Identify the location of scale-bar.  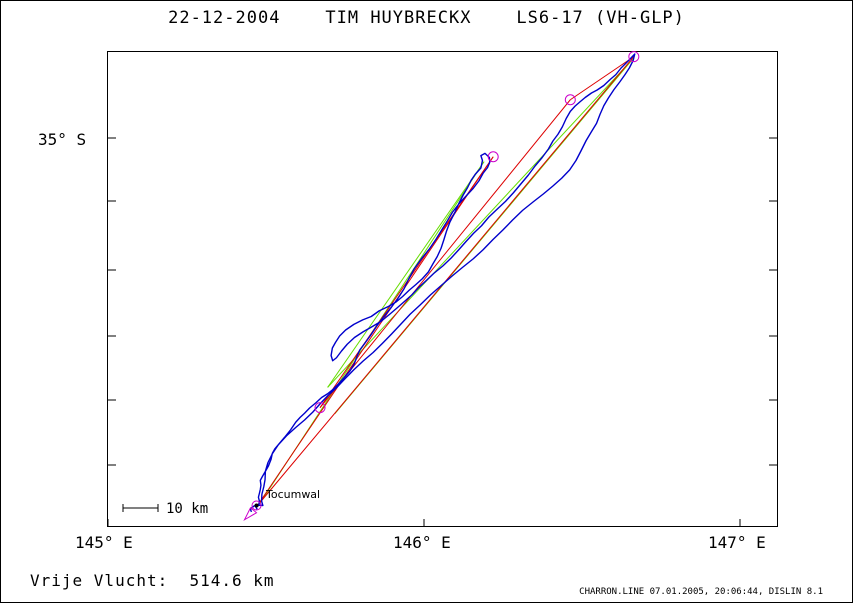
(140, 508).